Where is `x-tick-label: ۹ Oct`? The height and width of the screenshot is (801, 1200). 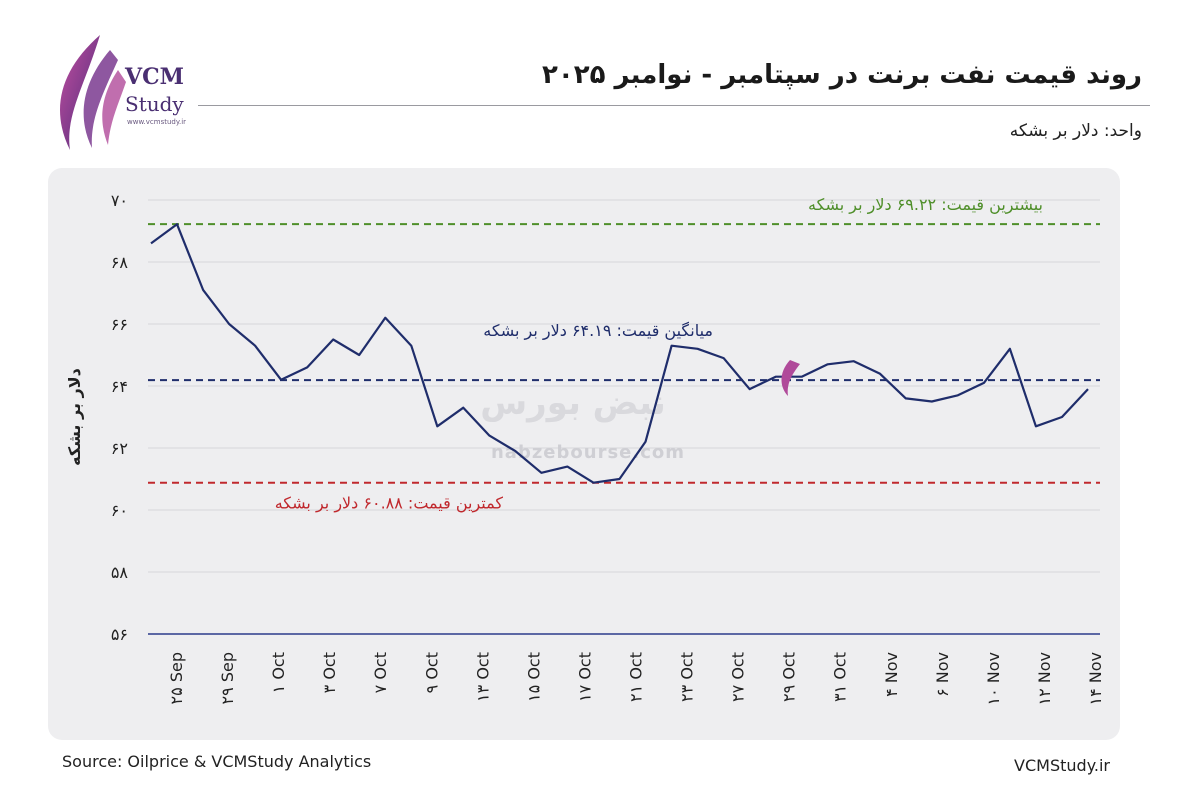 x-tick-label: ۹ Oct is located at coordinates (431, 672).